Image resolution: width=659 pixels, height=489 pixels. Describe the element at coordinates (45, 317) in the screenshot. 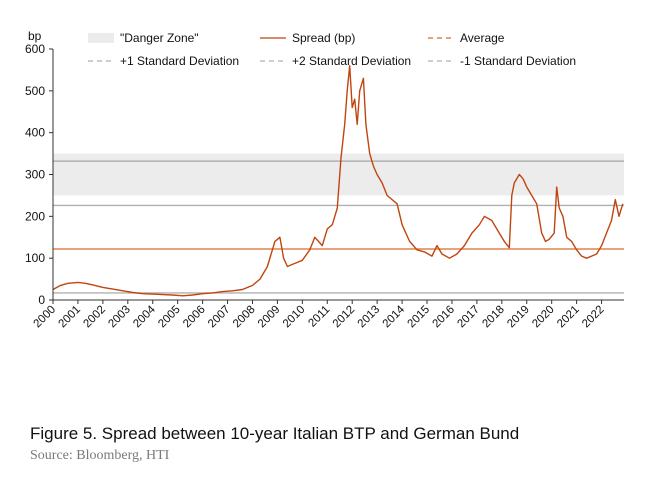

I see `x-tick-label: 2000` at that location.